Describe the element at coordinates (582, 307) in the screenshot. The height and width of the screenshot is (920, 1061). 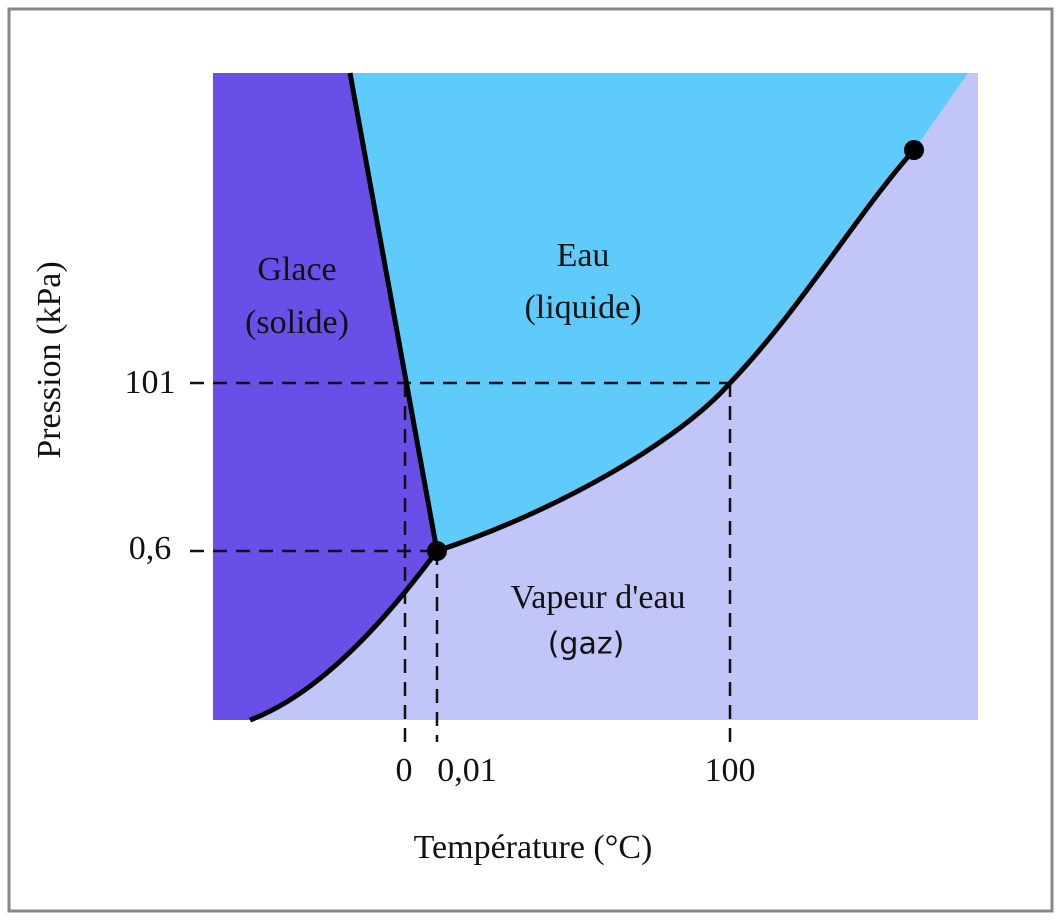
I see `region-label: (liquide)` at that location.